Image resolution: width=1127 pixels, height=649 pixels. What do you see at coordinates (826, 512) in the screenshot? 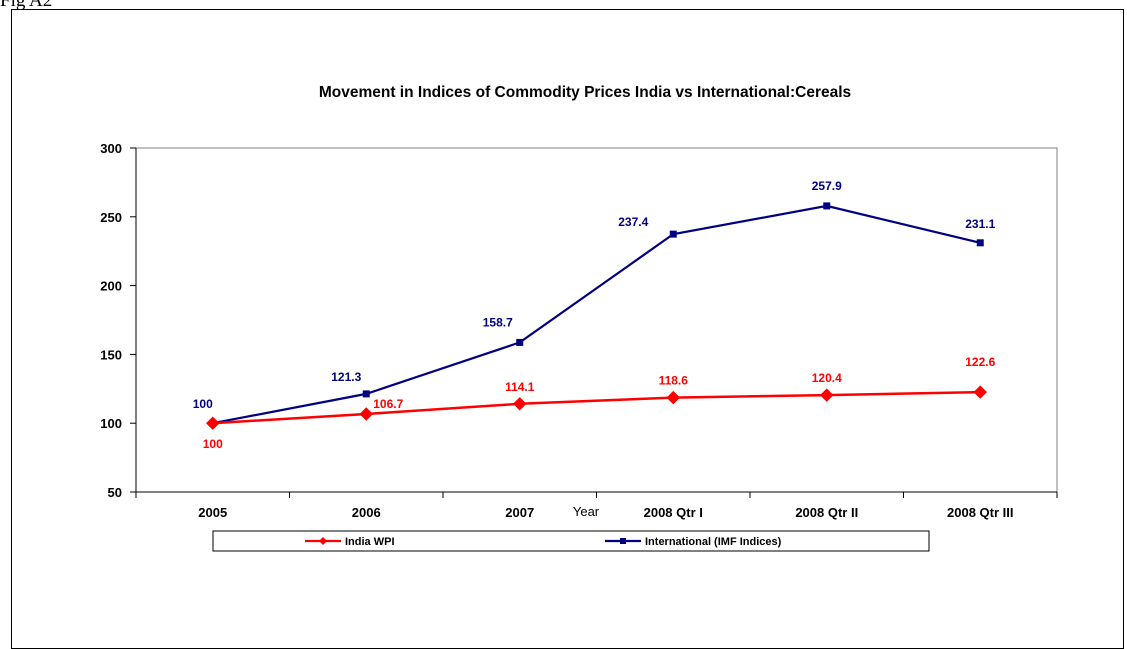
I see `x-tick-label: 2008 Qtr II` at bounding box center [826, 512].